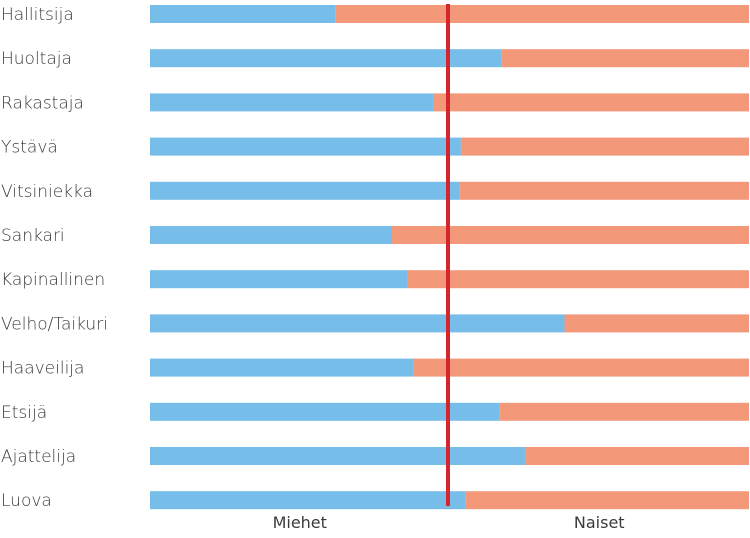 The image size is (750, 538). I want to click on category-label: Haaveilija, so click(42, 369).